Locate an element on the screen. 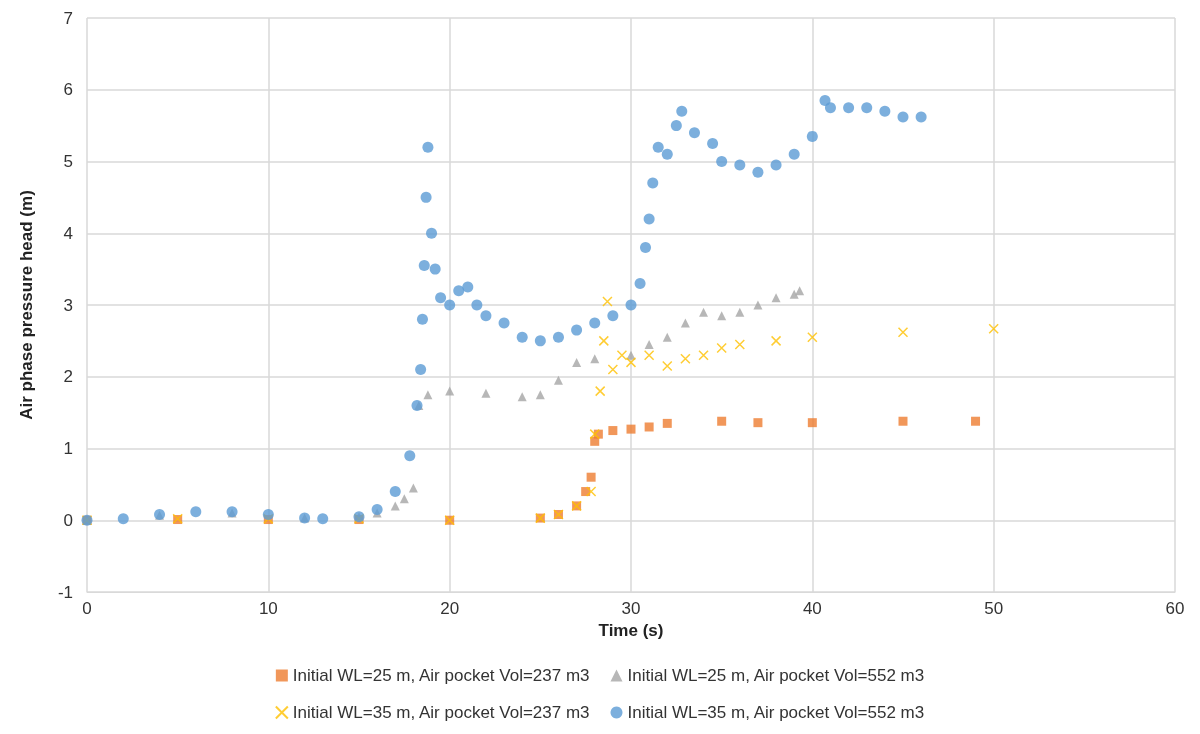 The height and width of the screenshot is (734, 1200). y-tick-label: 7 is located at coordinates (68, 18).